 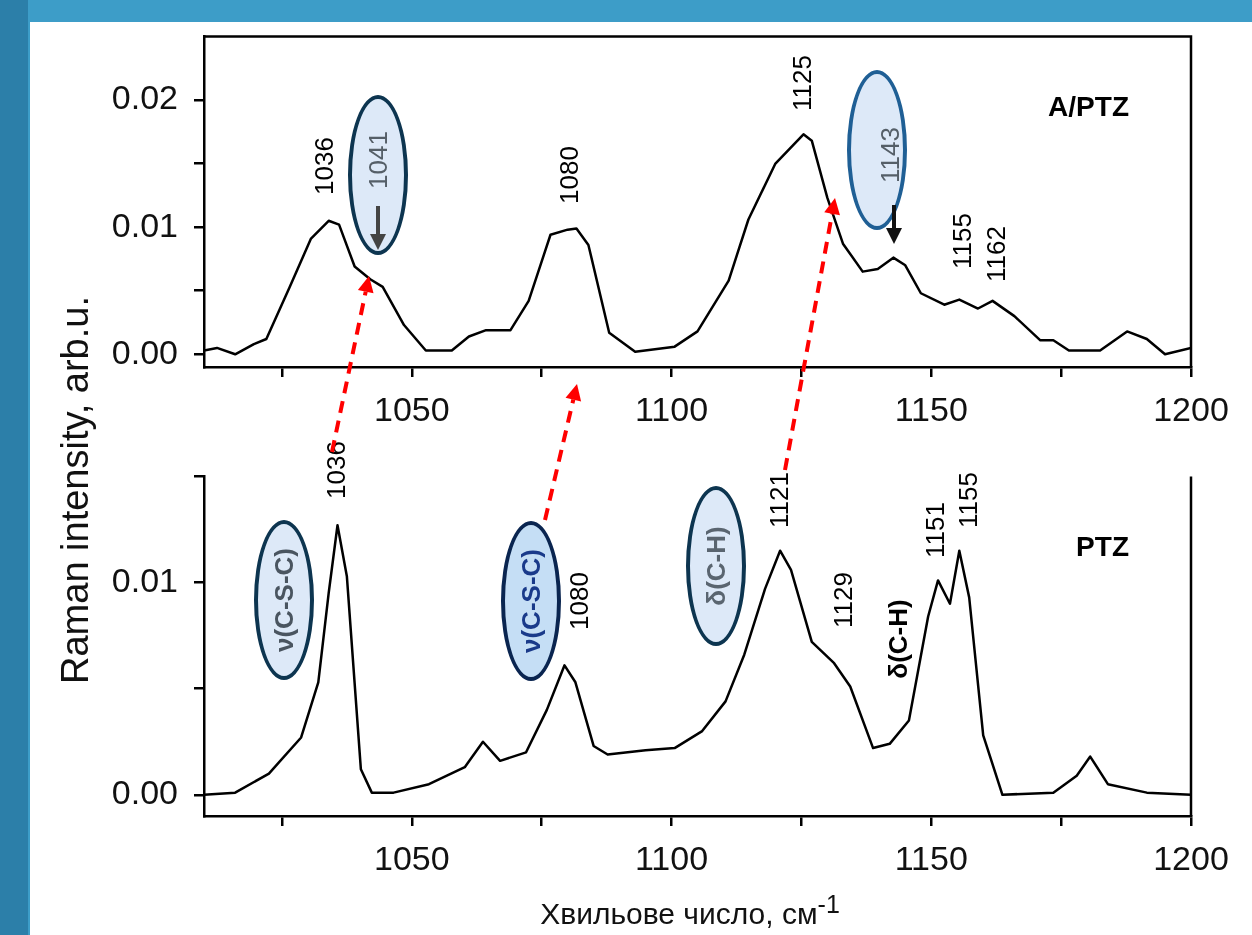 I want to click on x-axis-title: Хвильове число, см$^{-1}$, so click(x=690, y=910).